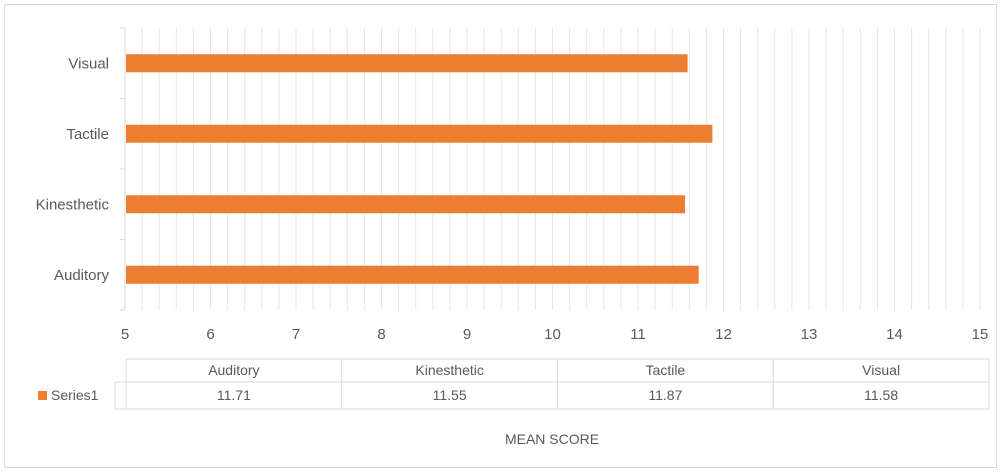 Image resolution: width=1001 pixels, height=472 pixels. Describe the element at coordinates (88, 63) in the screenshot. I see `category-label-visual: Visual` at that location.